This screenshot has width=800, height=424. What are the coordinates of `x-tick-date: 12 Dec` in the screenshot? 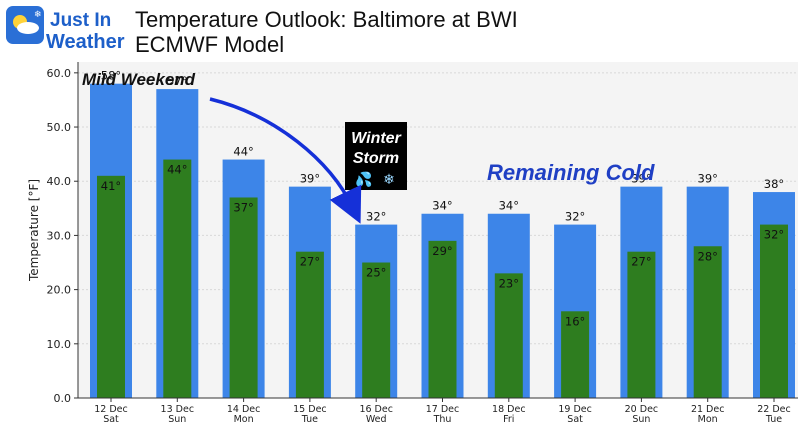 It's located at (111, 409).